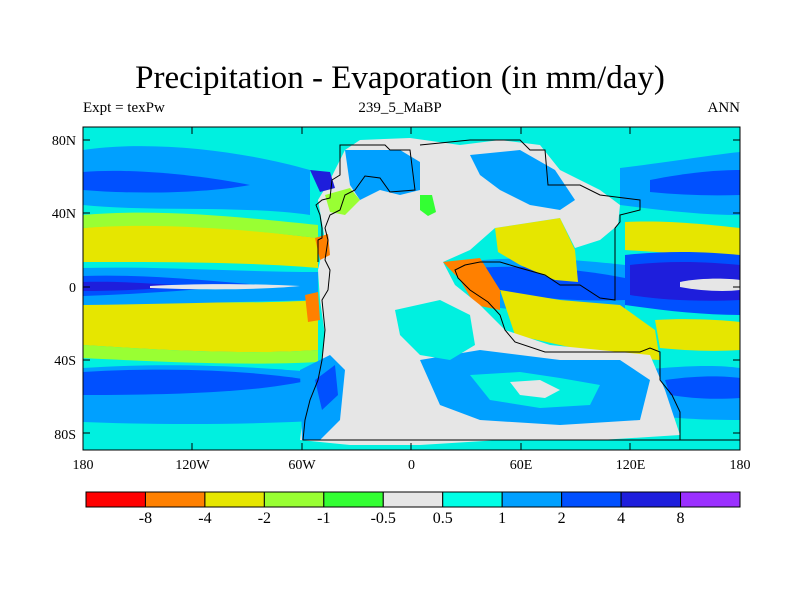 This screenshot has width=800, height=600. What do you see at coordinates (225, 287) in the screenshot?
I see `equator-east-white` at bounding box center [225, 287].